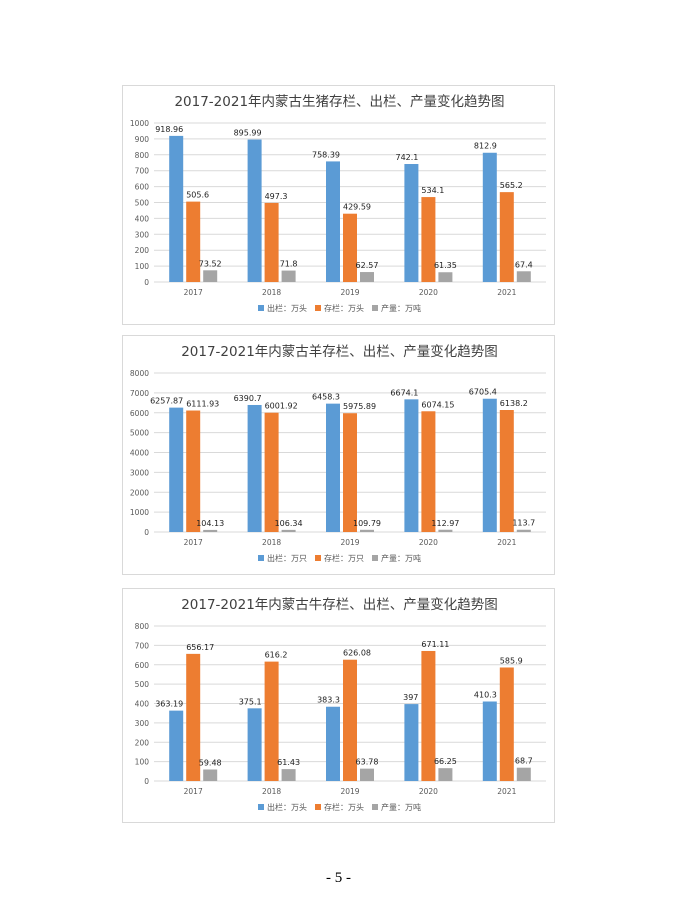 The image size is (677, 922). What do you see at coordinates (142, 626) in the screenshot?
I see `y-tick-label: 800` at bounding box center [142, 626].